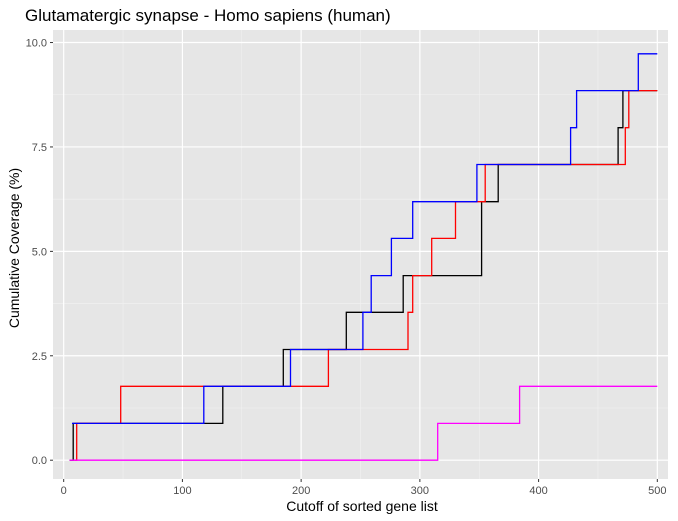 The image size is (678, 521). What do you see at coordinates (362, 506) in the screenshot?
I see `x-axis-title: Cutoff of sorted gene list` at bounding box center [362, 506].